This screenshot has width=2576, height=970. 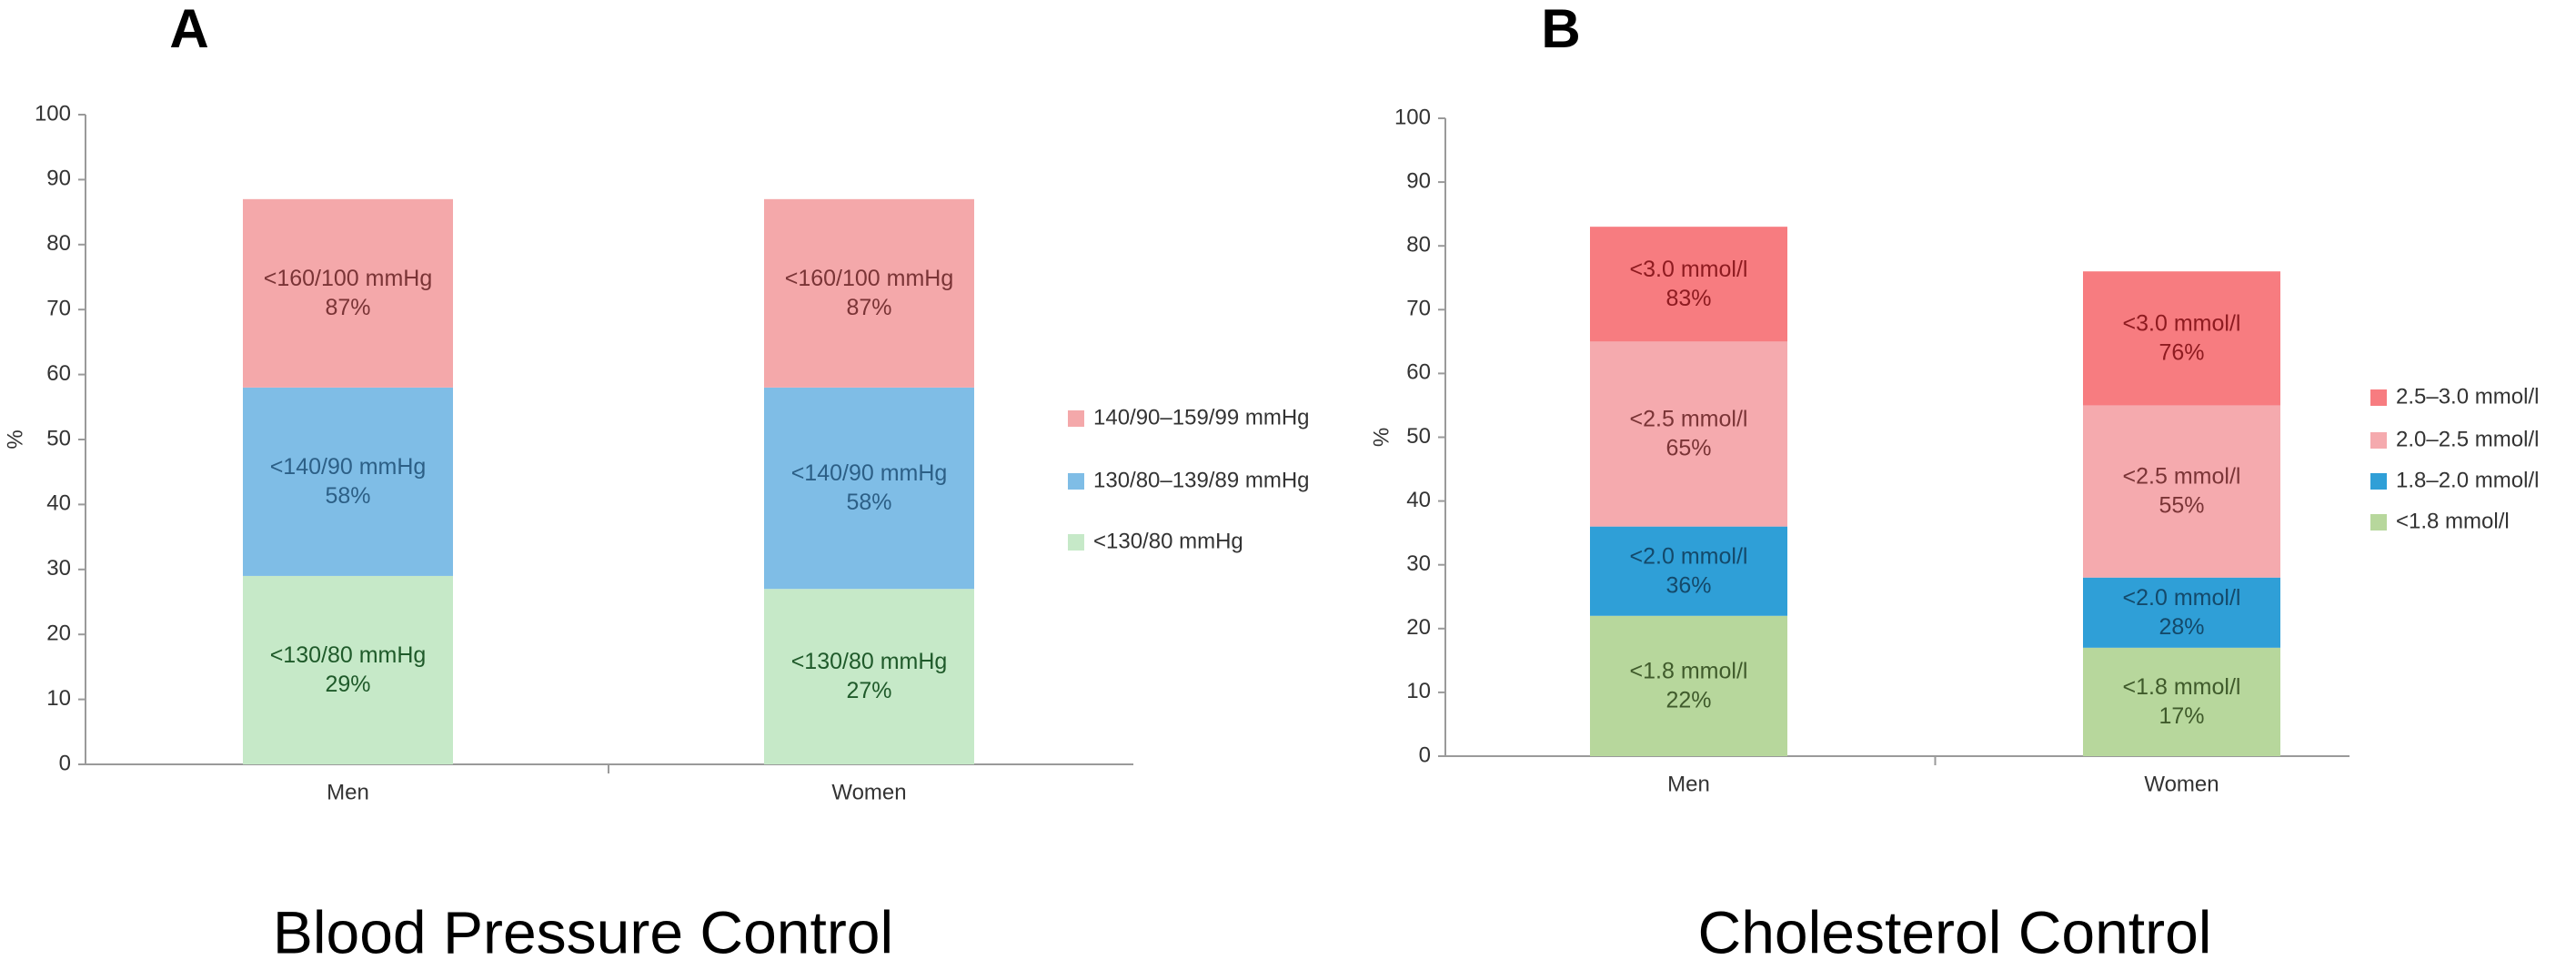 I want to click on segment-label: 76%, so click(x=2181, y=352).